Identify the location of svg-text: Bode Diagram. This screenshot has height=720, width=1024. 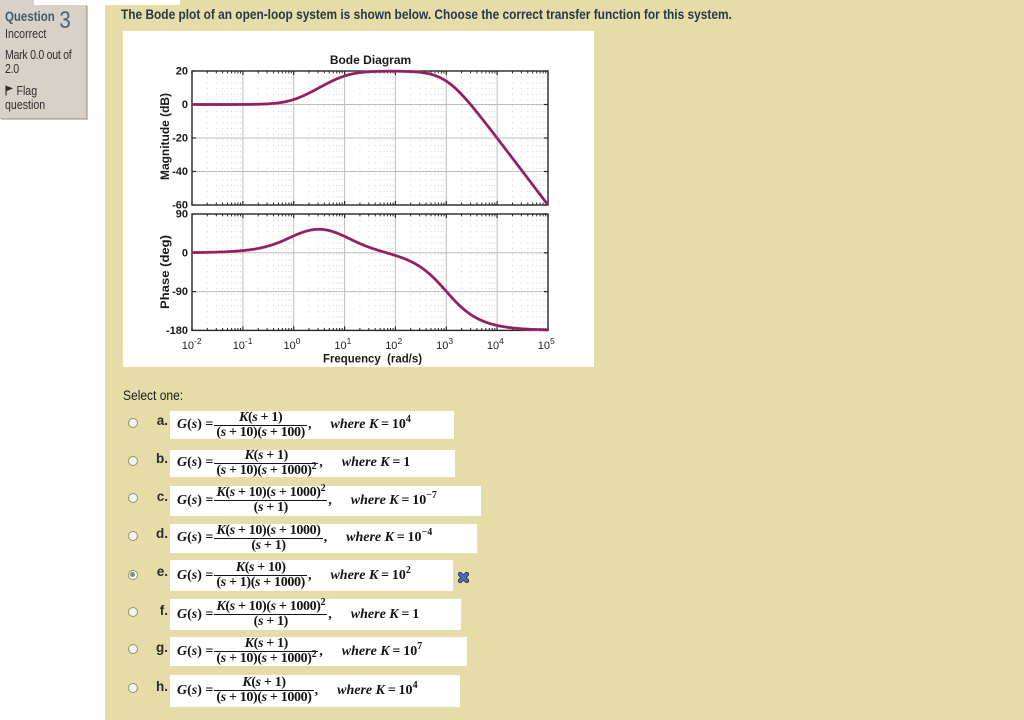
(370, 60).